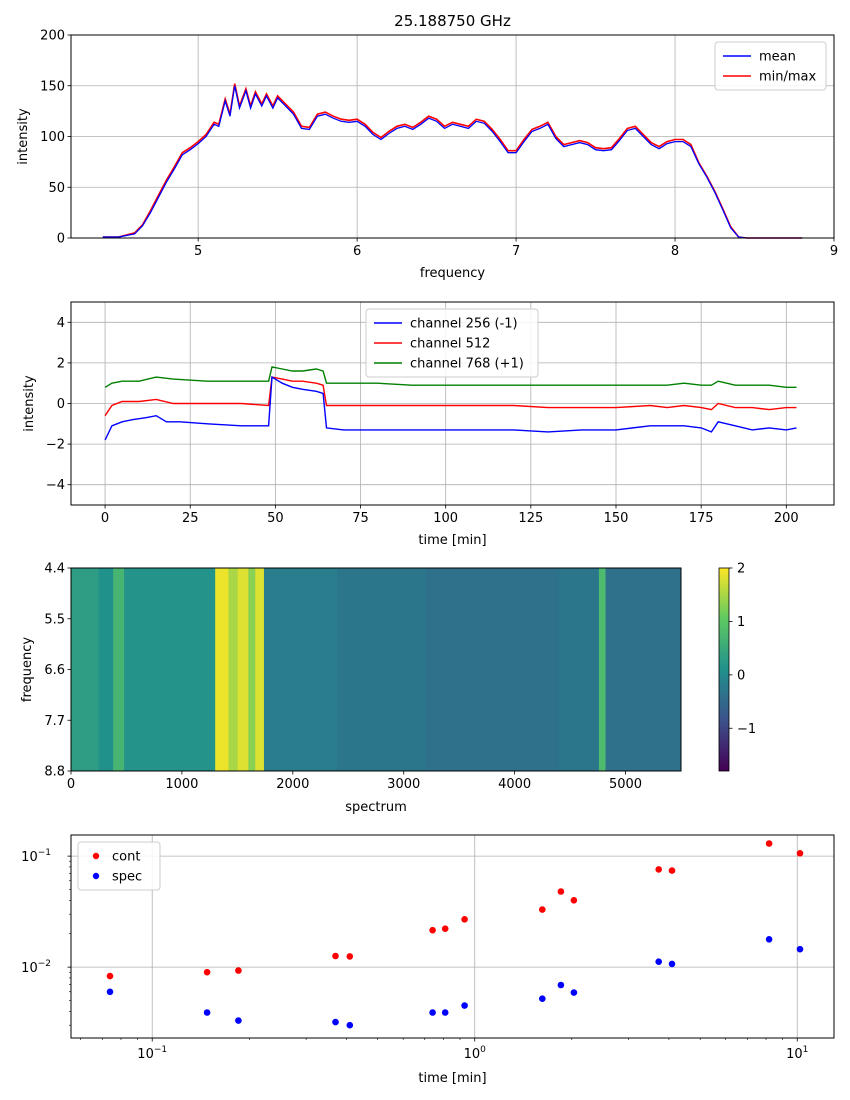  What do you see at coordinates (701, 518) in the screenshot?
I see `x-tick-label: 175` at bounding box center [701, 518].